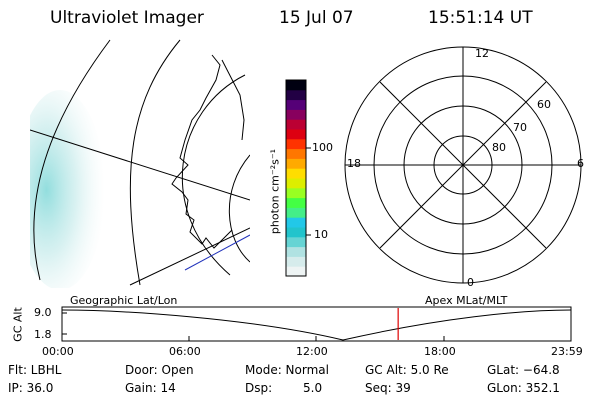 The width and height of the screenshot is (600, 400). Describe the element at coordinates (185, 351) in the screenshot. I see `time-tick: 06:00` at that location.